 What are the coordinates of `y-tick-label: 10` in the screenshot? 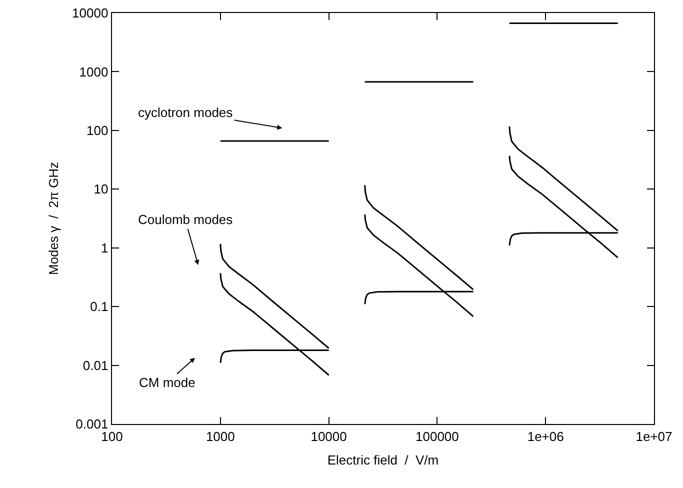 It's located at (101, 189).